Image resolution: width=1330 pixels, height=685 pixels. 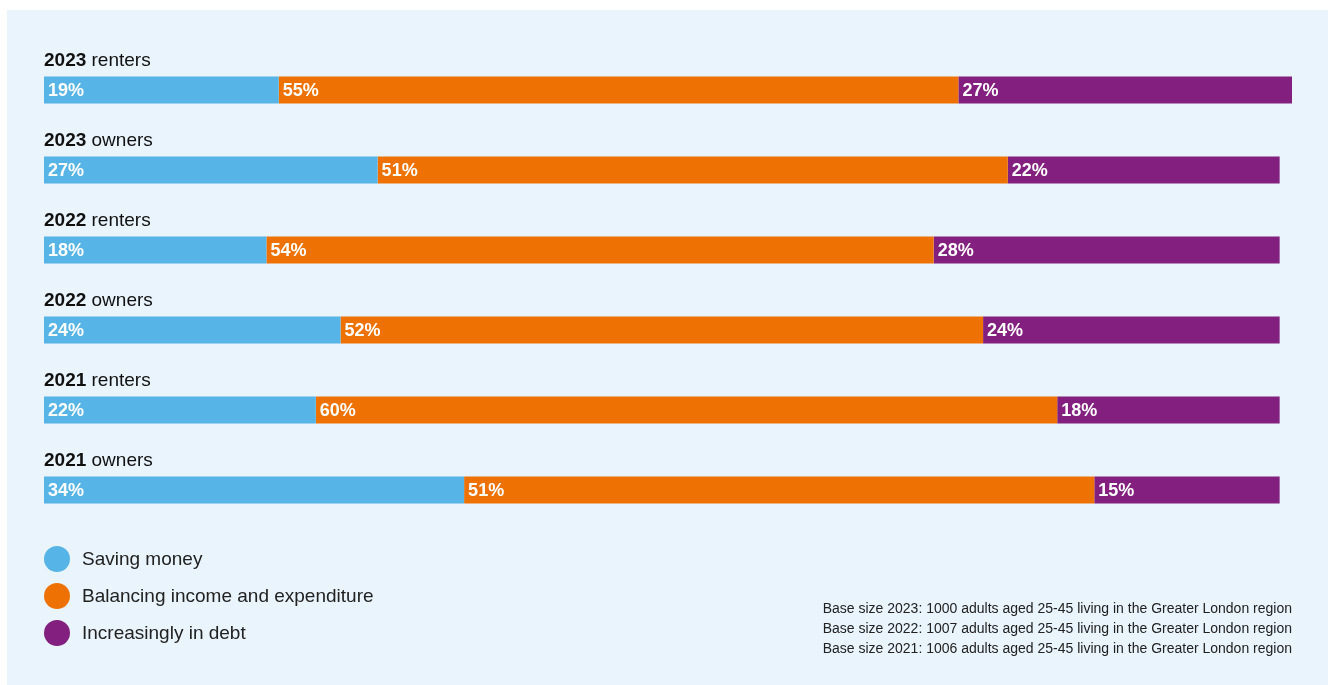 What do you see at coordinates (97, 380) in the screenshot?
I see `y-tick-label: 2021 renters` at bounding box center [97, 380].